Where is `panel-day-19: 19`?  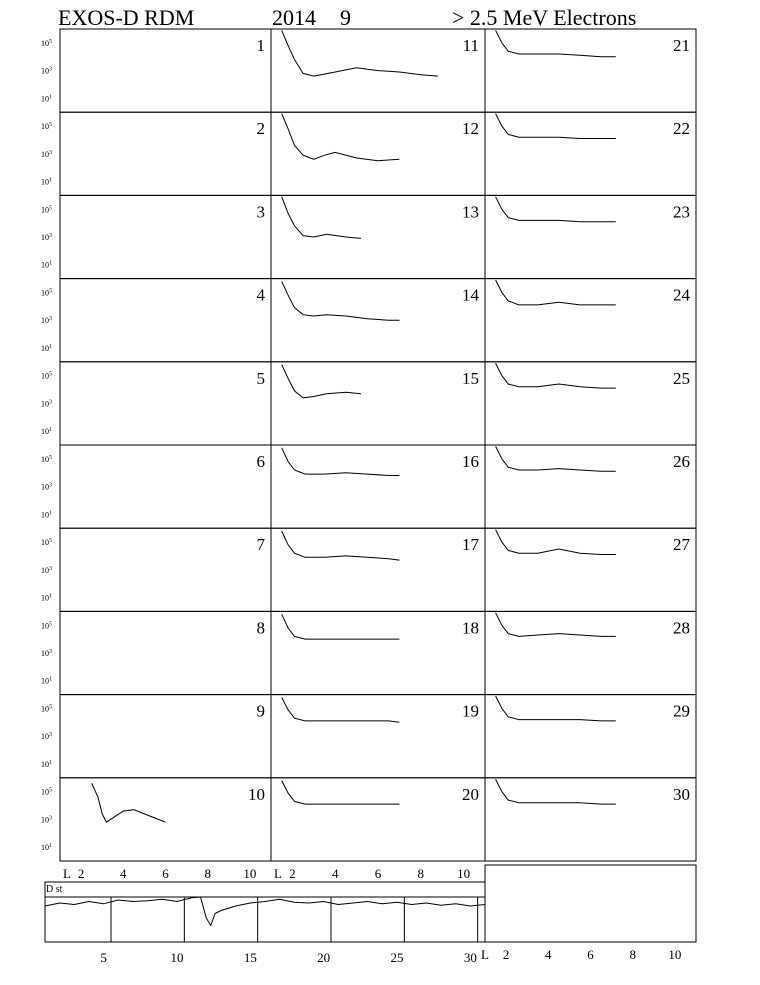
panel-day-19: 19 is located at coordinates (378, 736).